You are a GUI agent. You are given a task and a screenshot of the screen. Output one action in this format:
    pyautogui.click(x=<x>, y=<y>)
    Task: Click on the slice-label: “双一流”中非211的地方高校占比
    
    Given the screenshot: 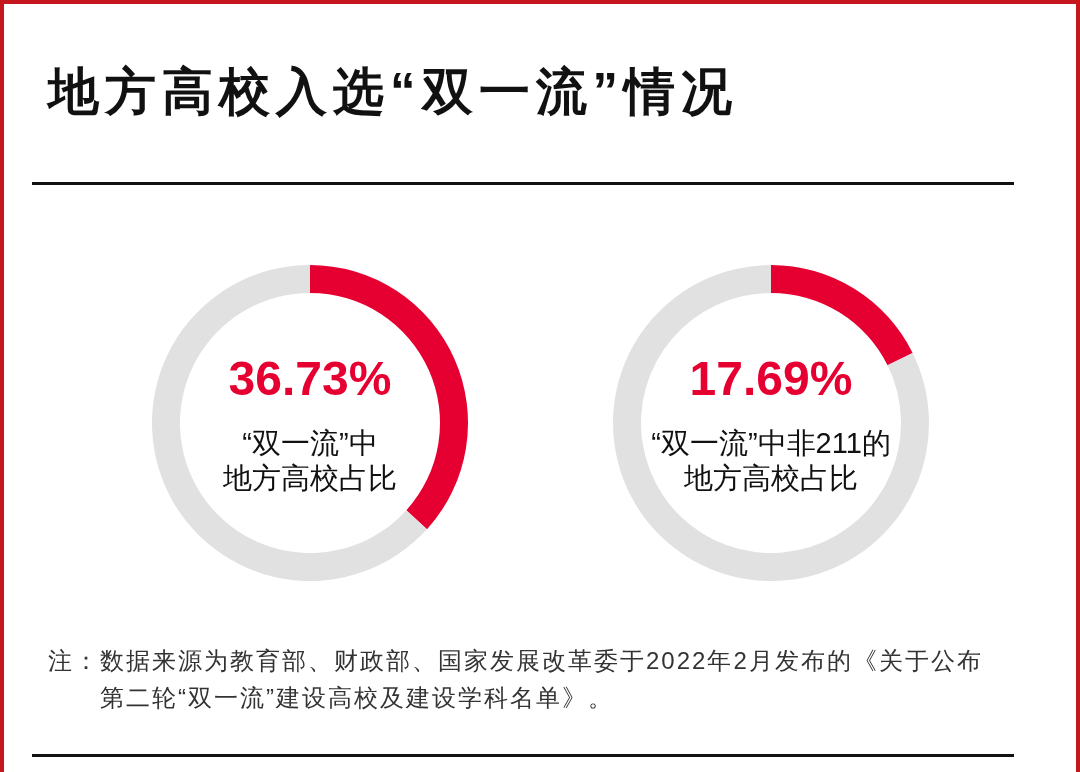 What is the action you would take?
    pyautogui.click(x=770, y=460)
    